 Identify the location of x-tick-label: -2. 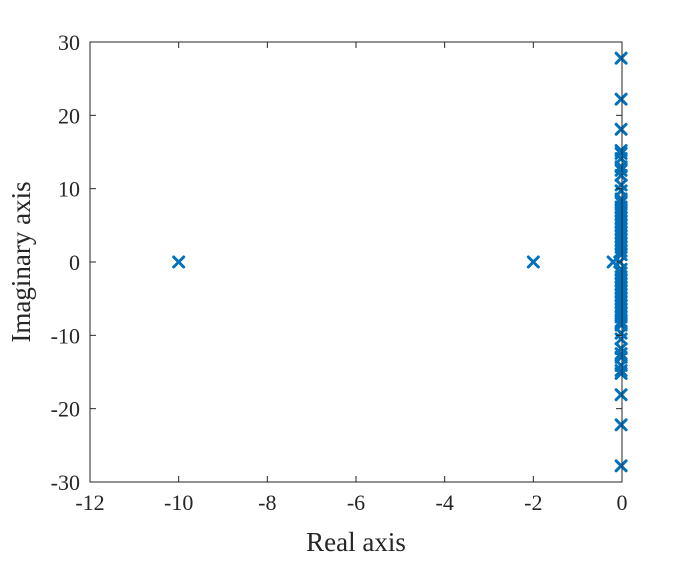
(533, 502).